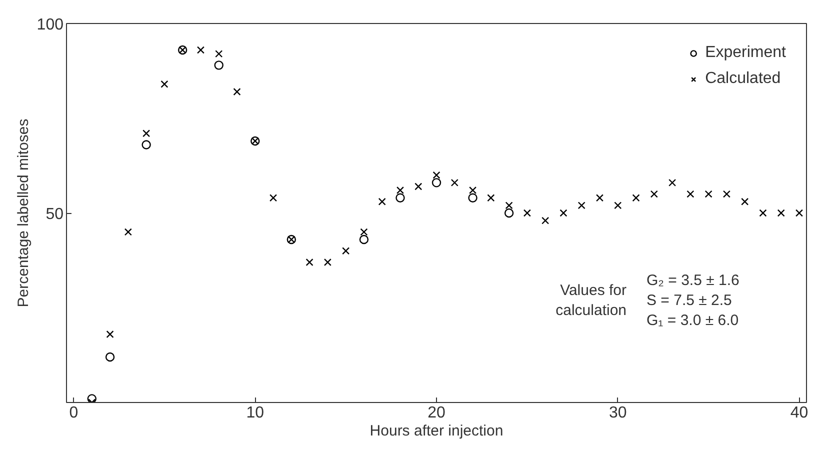  What do you see at coordinates (689, 300) in the screenshot?
I see `annotation: S = 7.5 ± 2.5` at bounding box center [689, 300].